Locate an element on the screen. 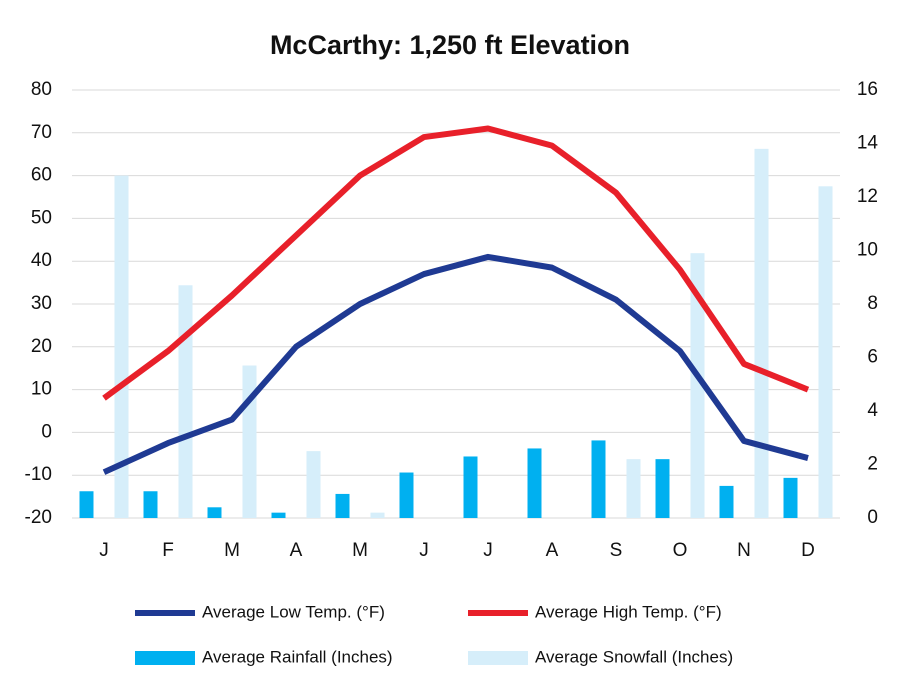 The image size is (900, 700). y-tick-label: 30 is located at coordinates (41, 303).